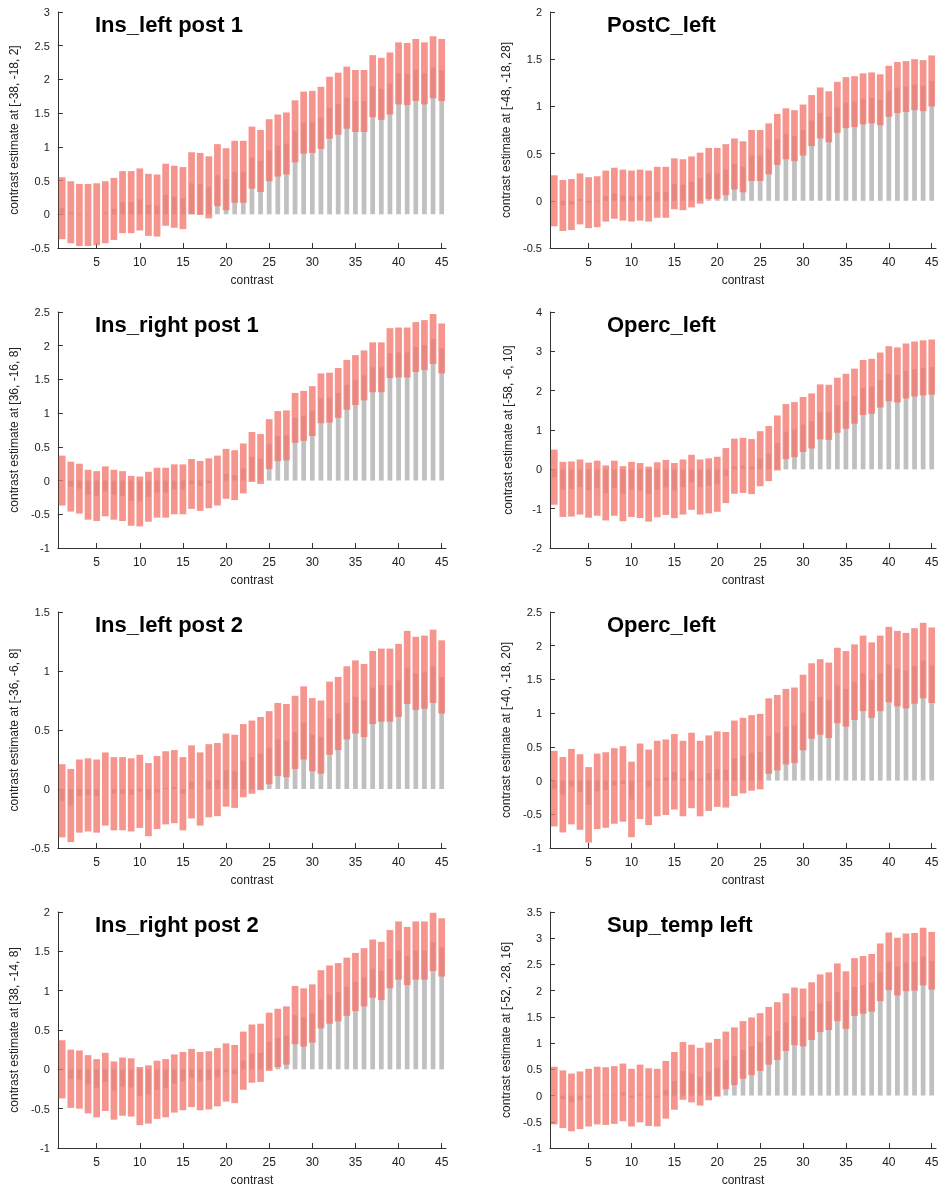  What do you see at coordinates (169, 624) in the screenshot?
I see `chart-title: Ins_left post 2` at bounding box center [169, 624].